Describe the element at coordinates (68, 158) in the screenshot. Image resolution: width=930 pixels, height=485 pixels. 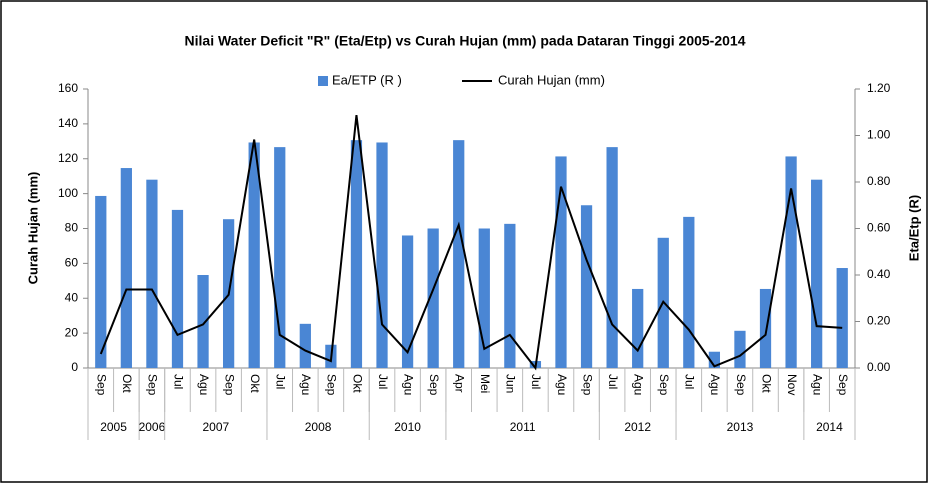
I see `y-tick-label: 120` at that location.